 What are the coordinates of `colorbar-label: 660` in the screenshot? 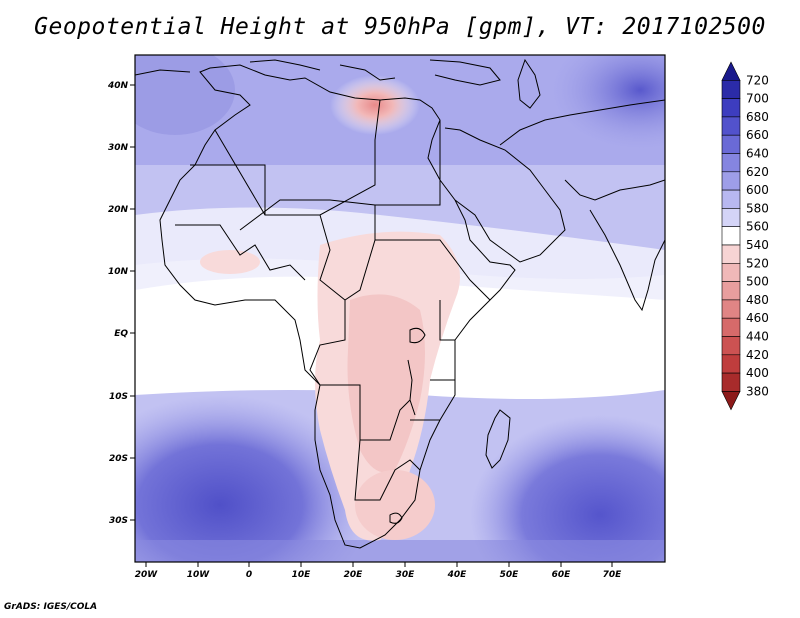 It's located at (757, 135).